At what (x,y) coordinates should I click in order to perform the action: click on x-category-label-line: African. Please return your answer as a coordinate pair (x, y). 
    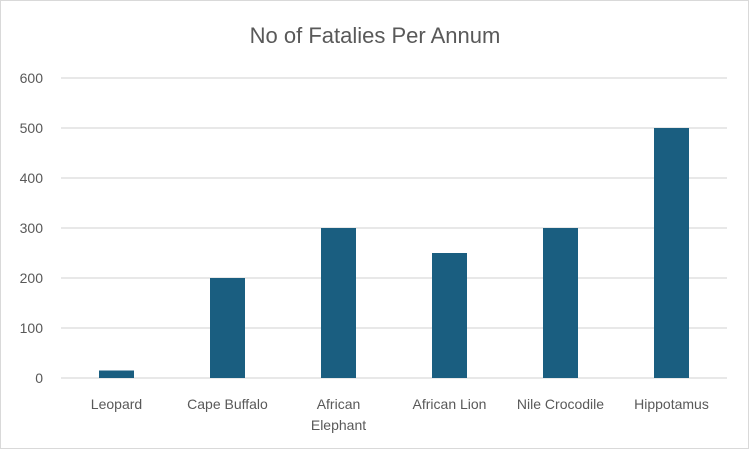
    Looking at the image, I should click on (339, 404).